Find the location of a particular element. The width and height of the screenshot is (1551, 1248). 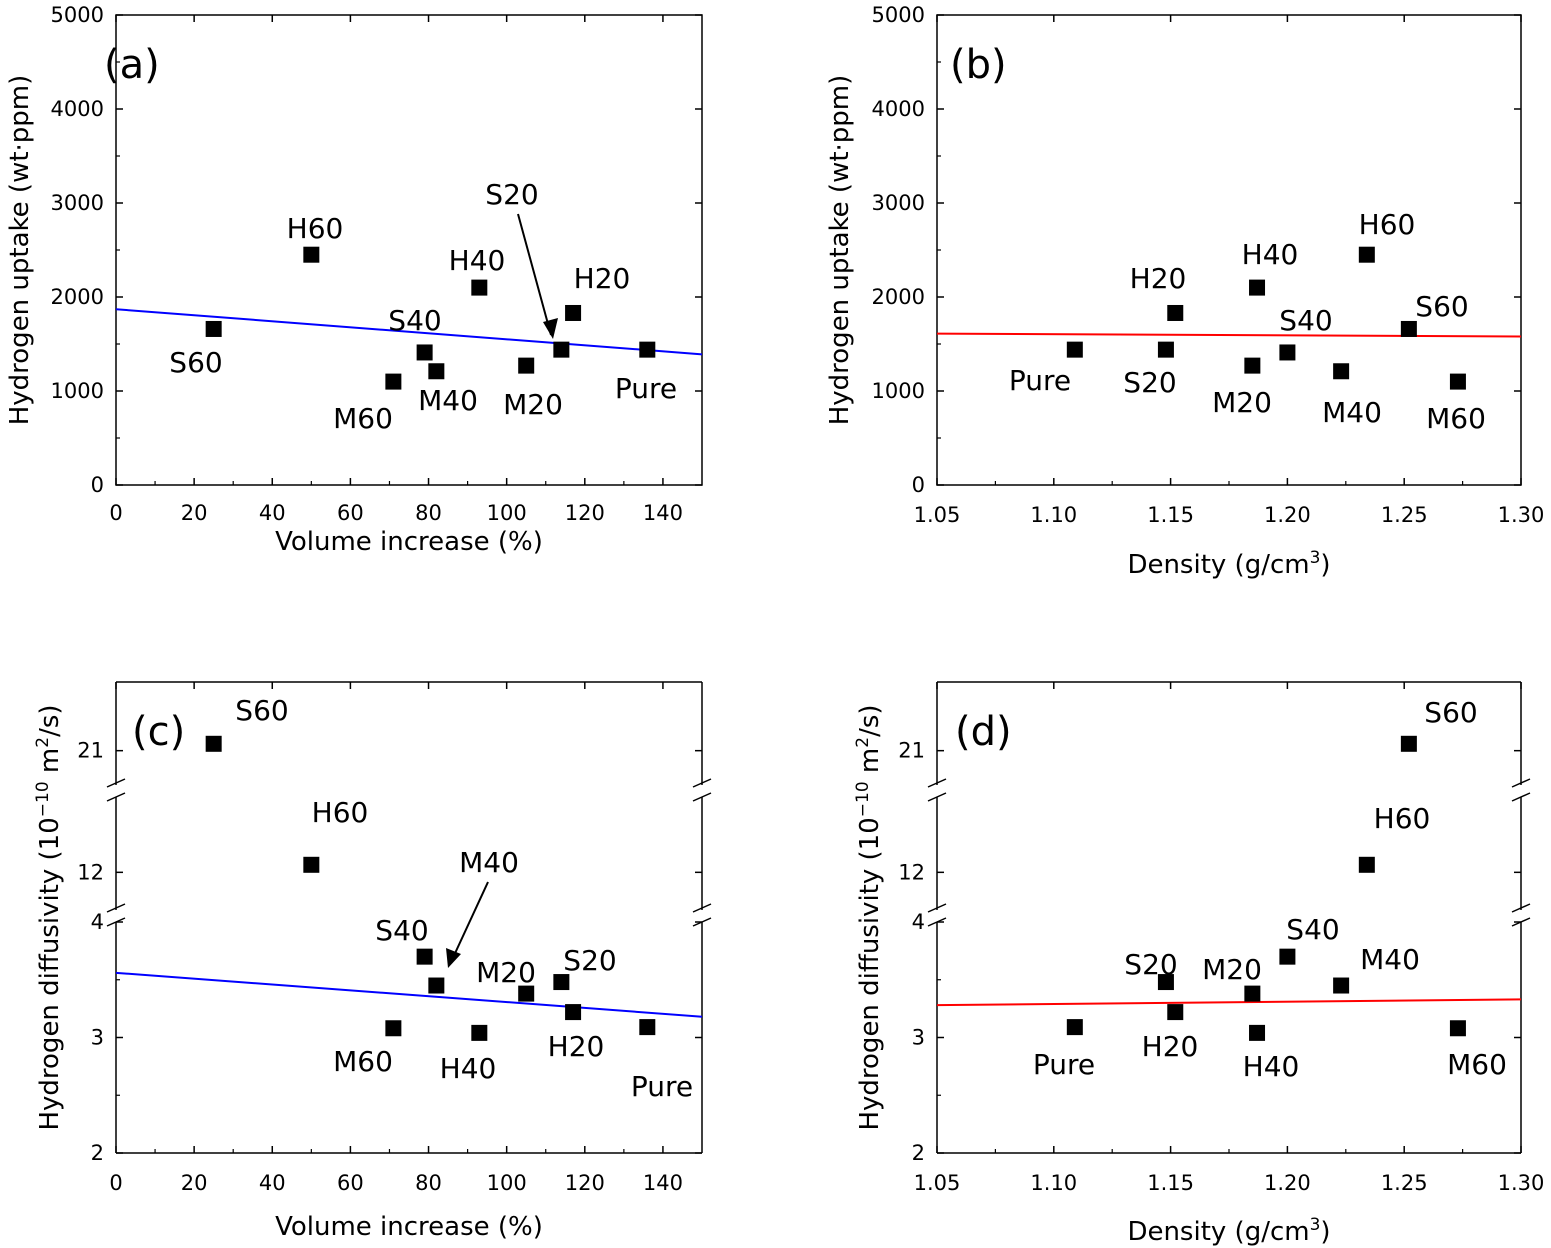

panel-label: (c) is located at coordinates (158, 732).